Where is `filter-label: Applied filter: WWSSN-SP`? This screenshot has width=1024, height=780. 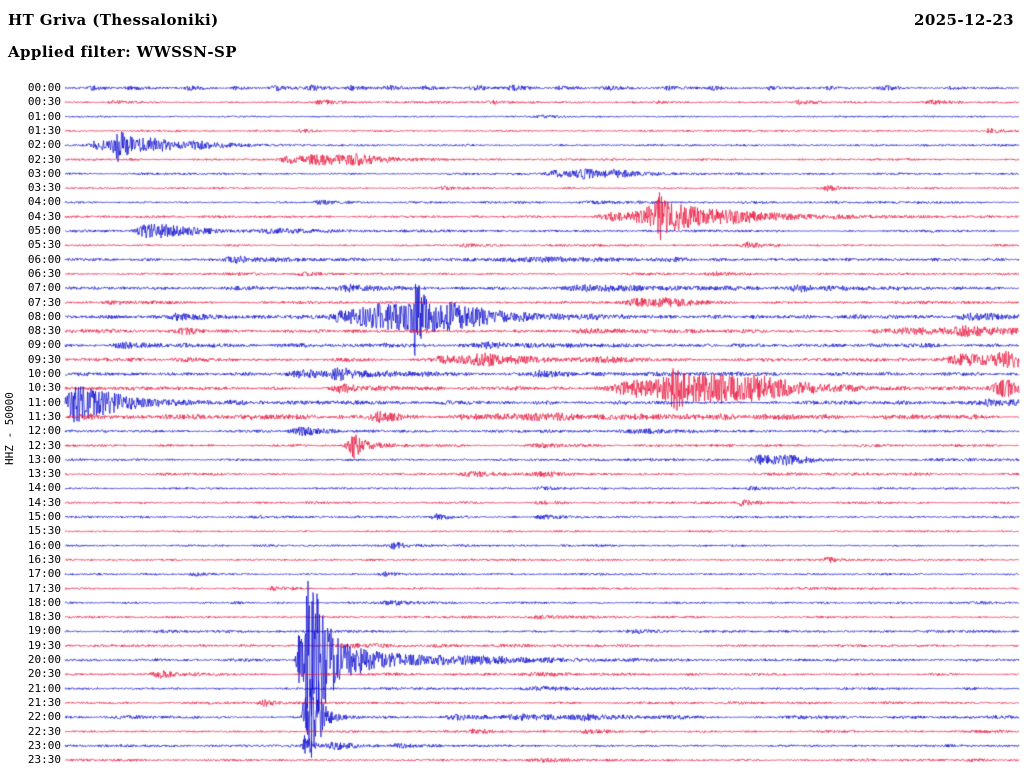
filter-label: Applied filter: WWSSN-SP is located at coordinates (122, 52).